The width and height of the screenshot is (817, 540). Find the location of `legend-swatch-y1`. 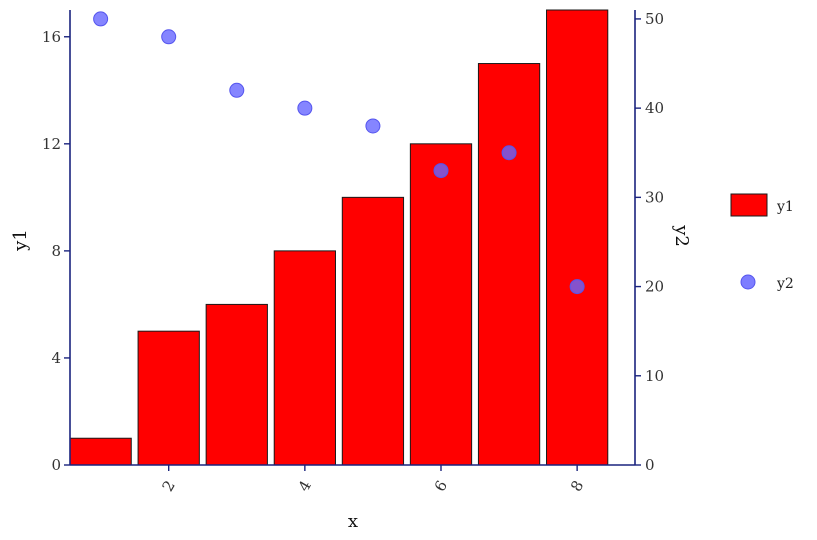

legend-swatch-y1 is located at coordinates (749, 205).